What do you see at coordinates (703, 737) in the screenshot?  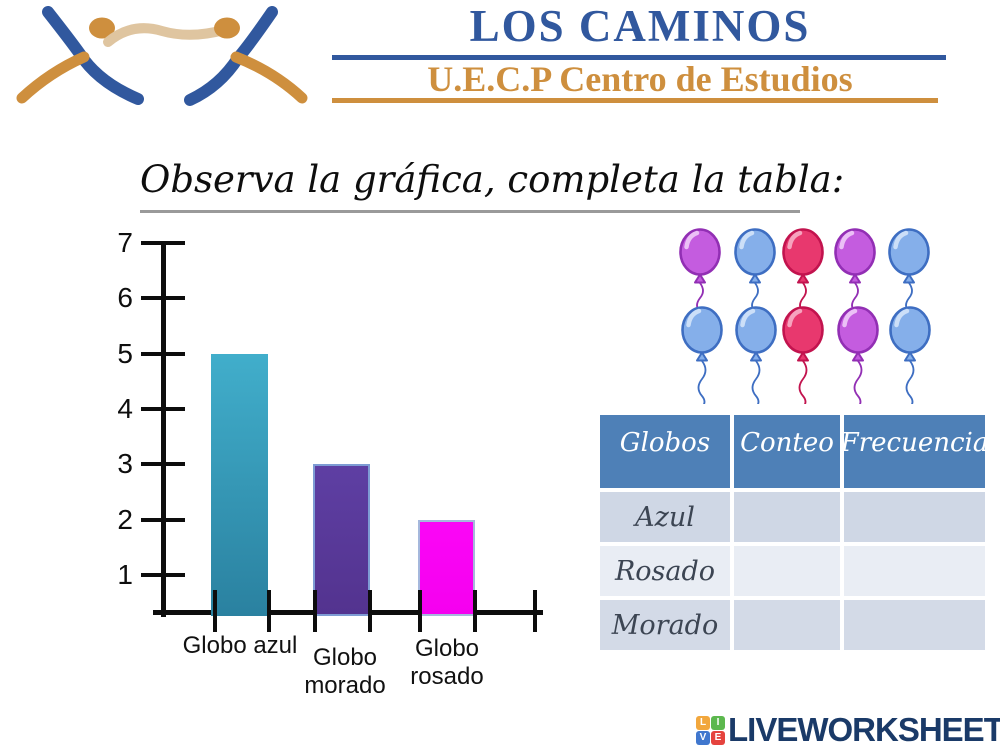 I see `lw-icon-square-v: V` at bounding box center [703, 737].